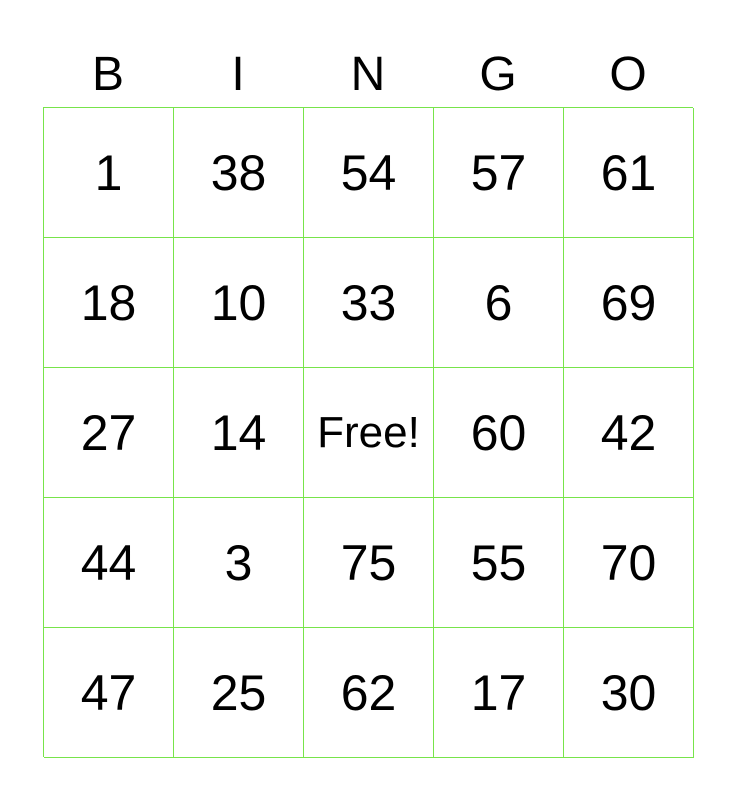  What do you see at coordinates (629, 303) in the screenshot?
I see `bingo-cell: 69` at bounding box center [629, 303].